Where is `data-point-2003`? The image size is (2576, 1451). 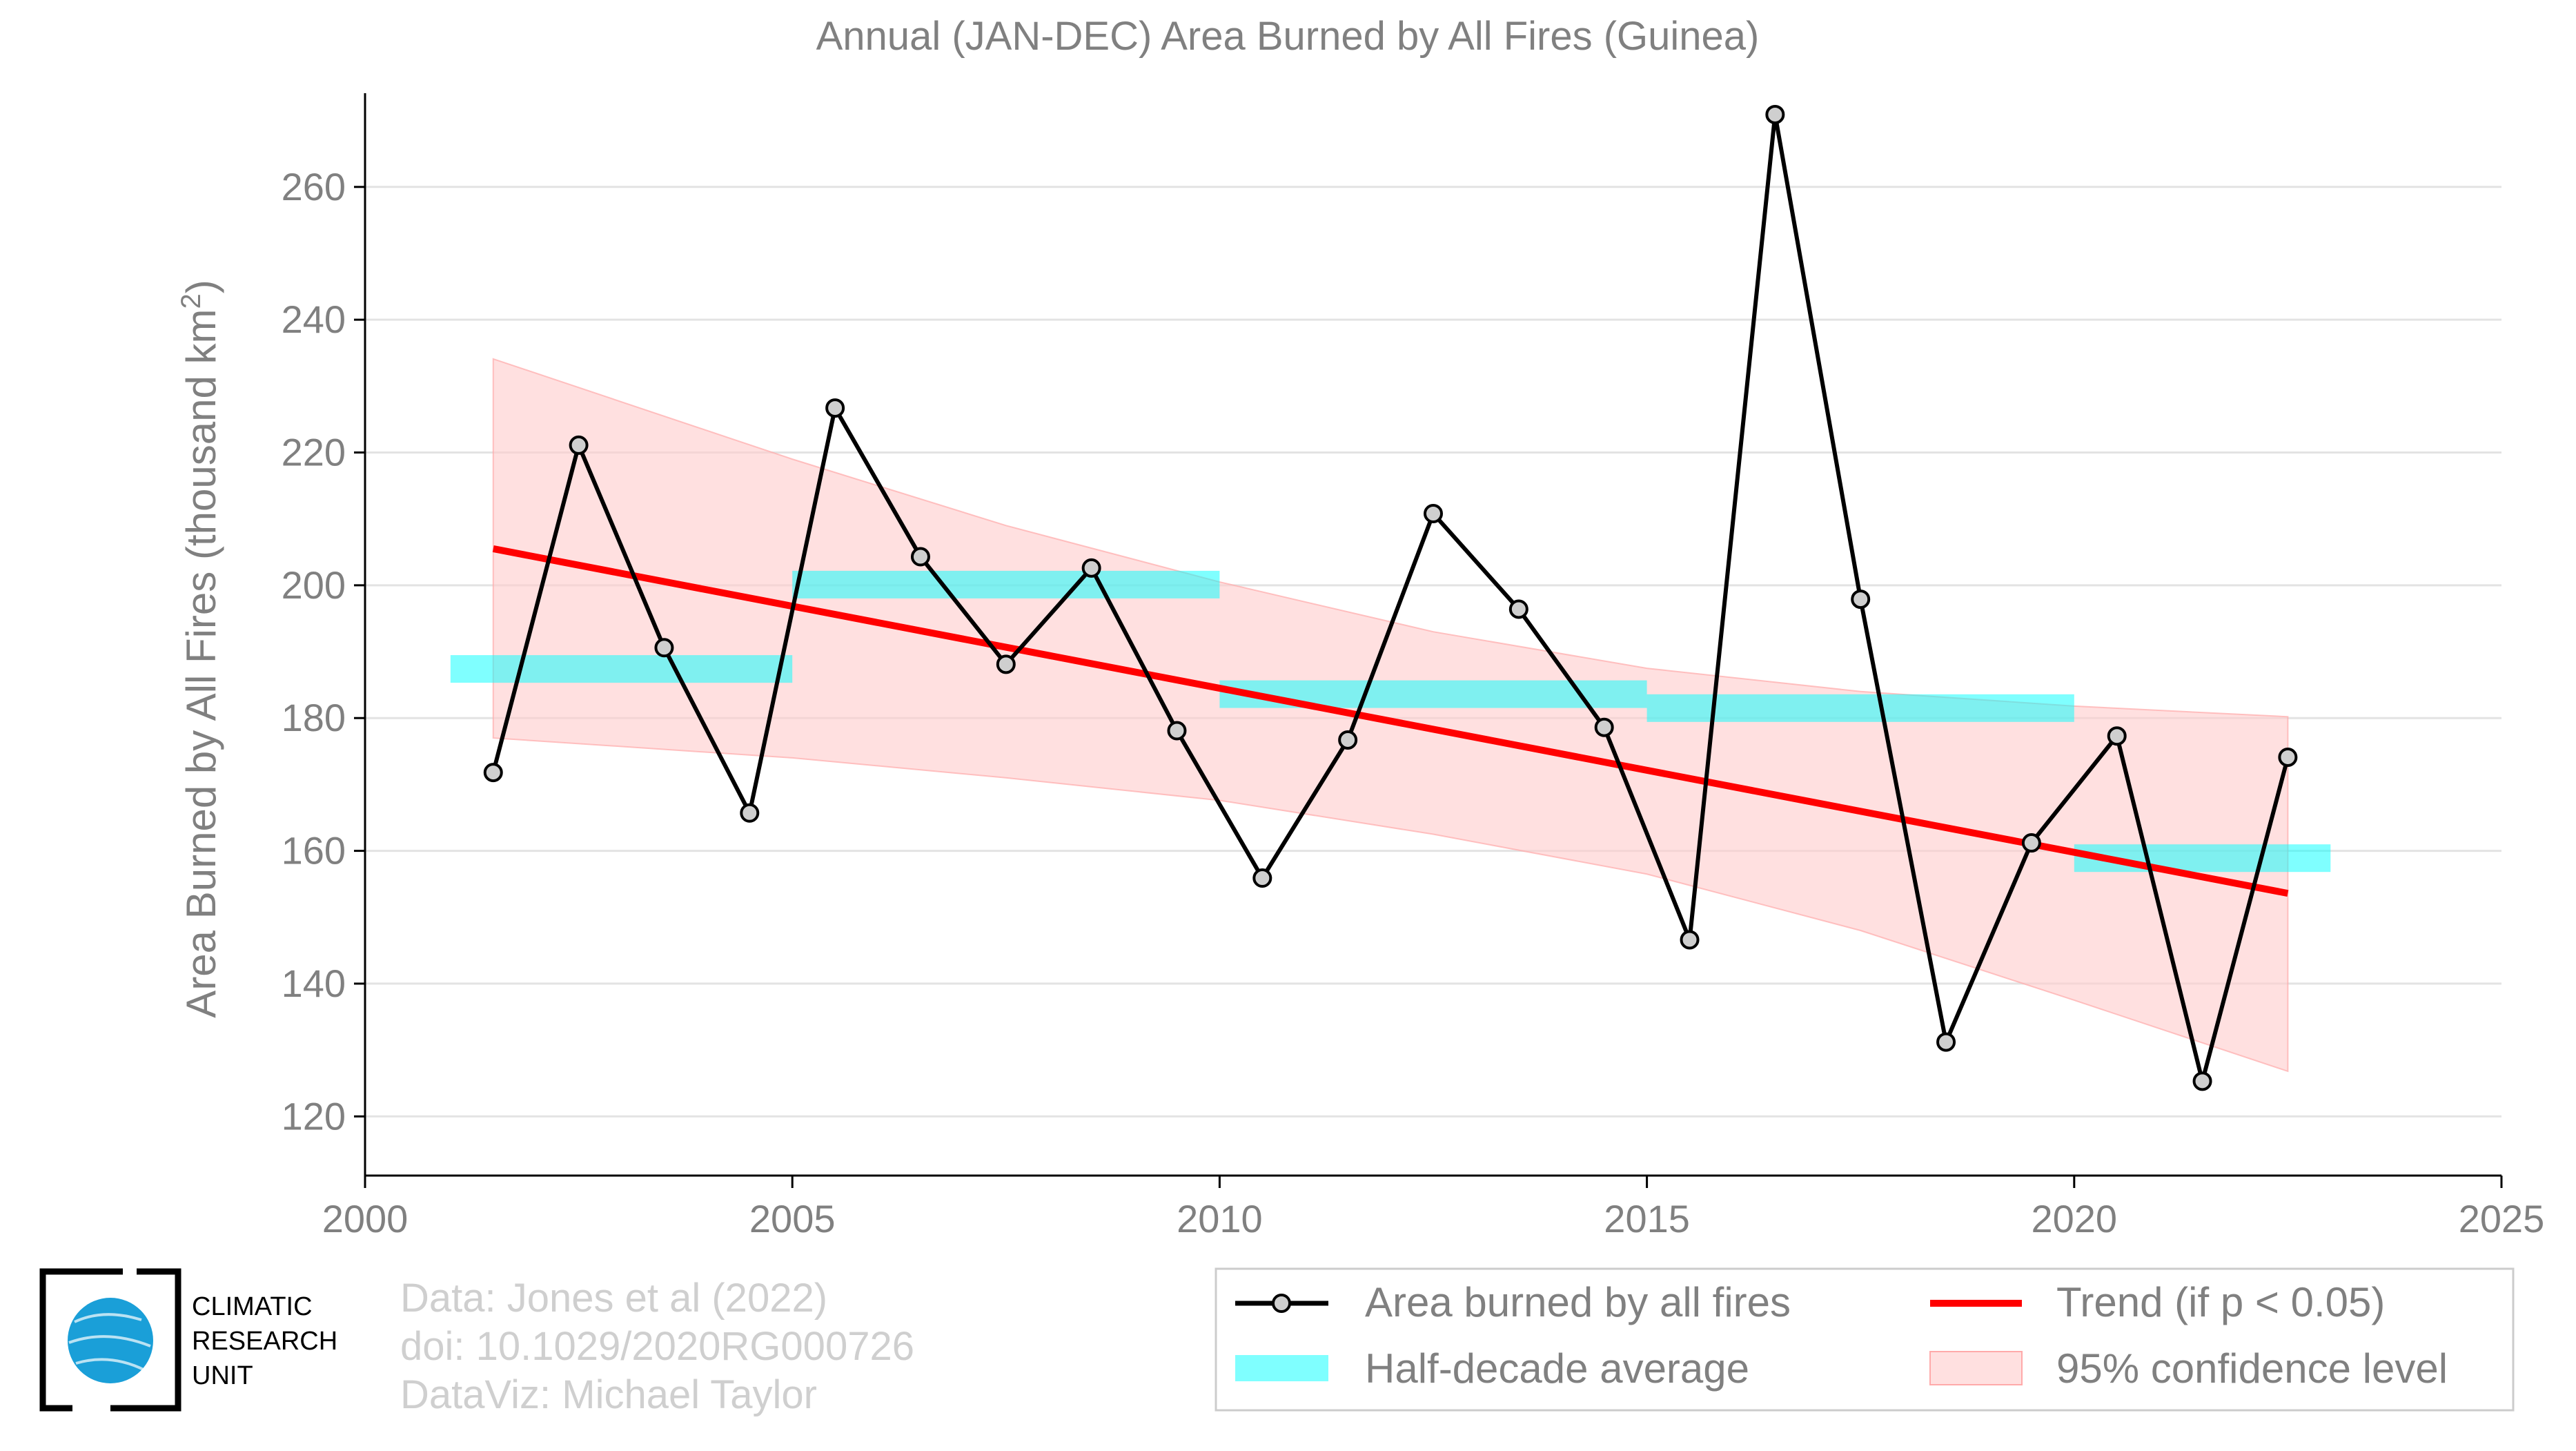
data-point-2003 is located at coordinates (664, 648).